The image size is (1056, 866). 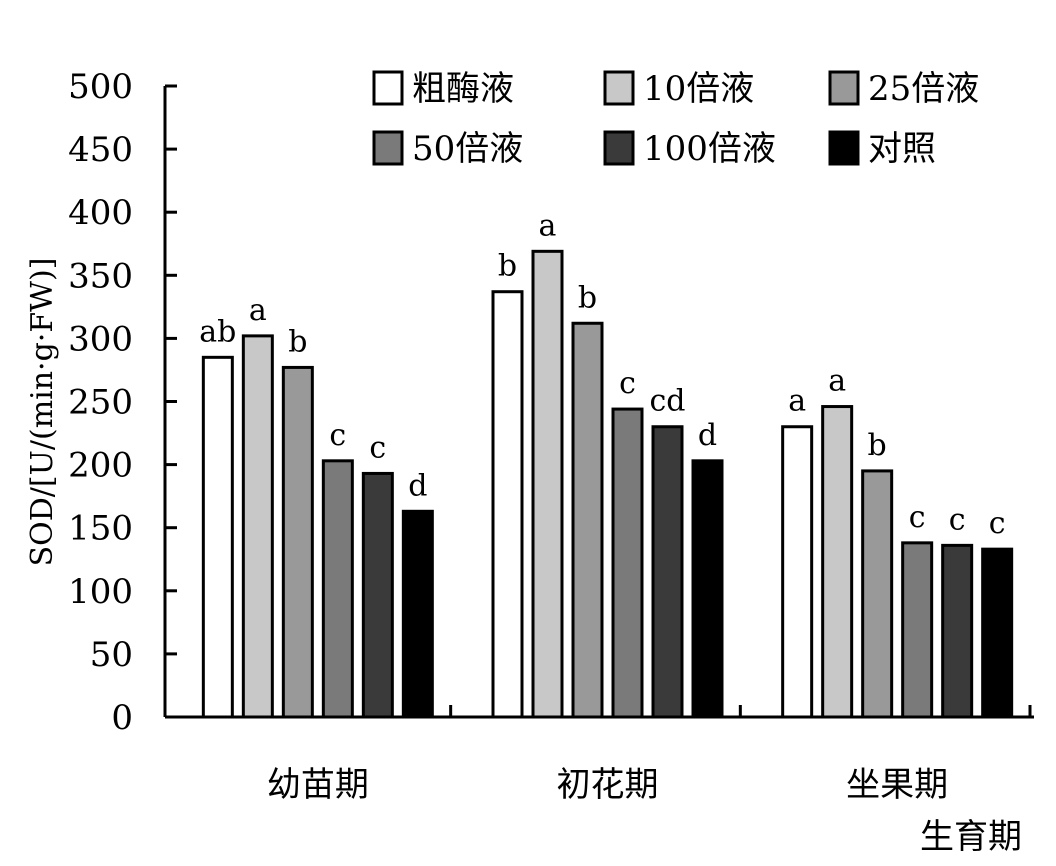 I want to click on legend-label: 25倍液, so click(x=923, y=89).